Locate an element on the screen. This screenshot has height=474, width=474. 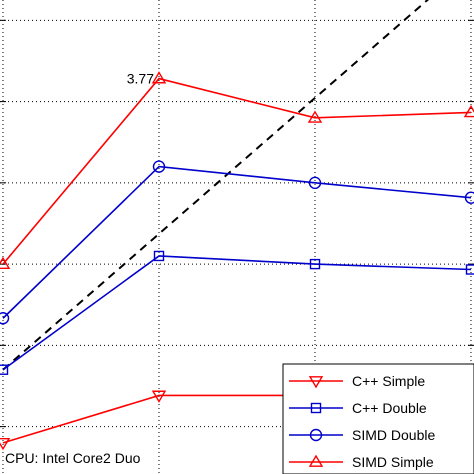
annotation-layer: 3.77 is located at coordinates (140, 79).